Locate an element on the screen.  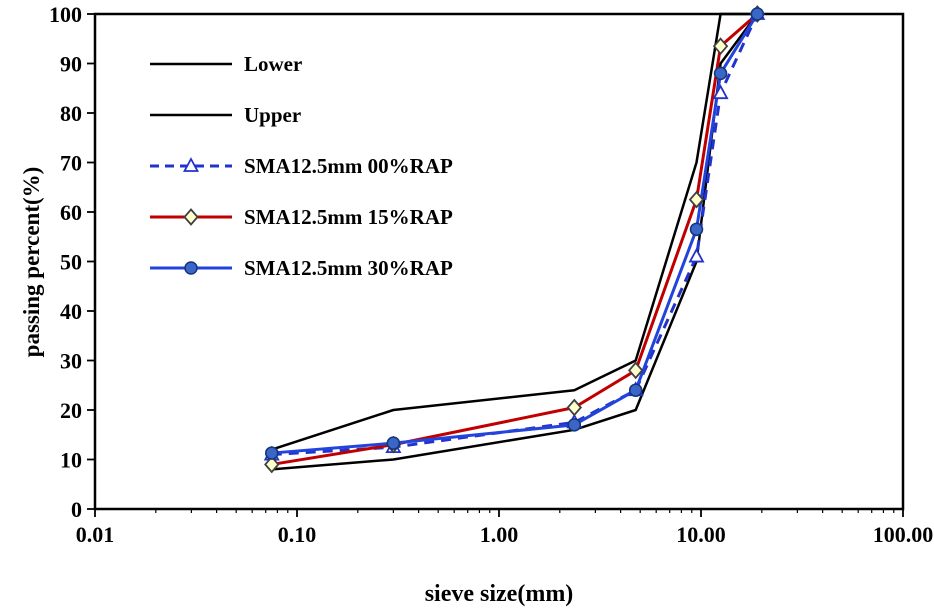
x-tick-label: 0.10 is located at coordinates (297, 534).